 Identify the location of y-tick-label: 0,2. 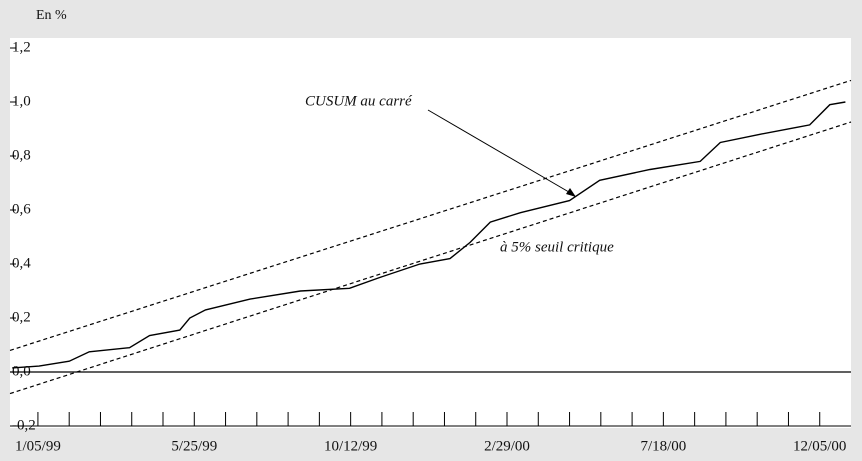
(21, 317).